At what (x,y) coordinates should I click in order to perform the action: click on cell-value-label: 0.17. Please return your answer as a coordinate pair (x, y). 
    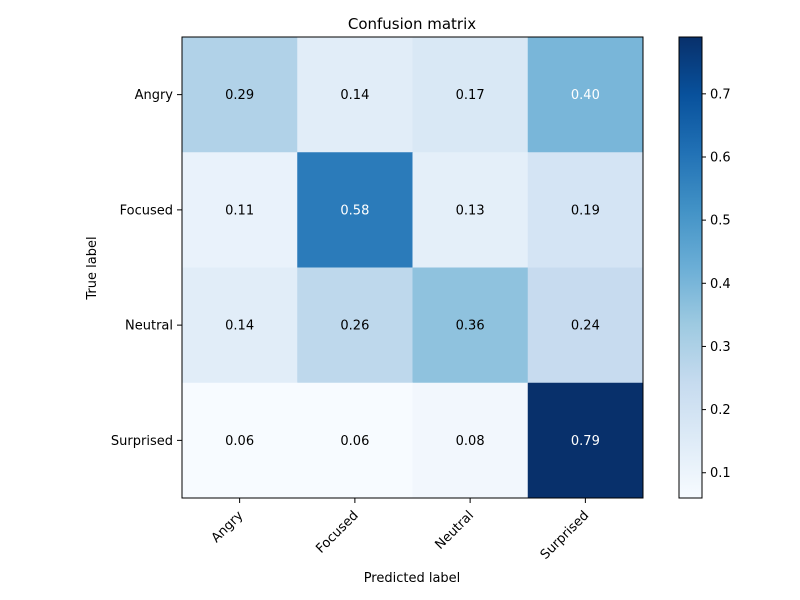
    Looking at the image, I should click on (470, 95).